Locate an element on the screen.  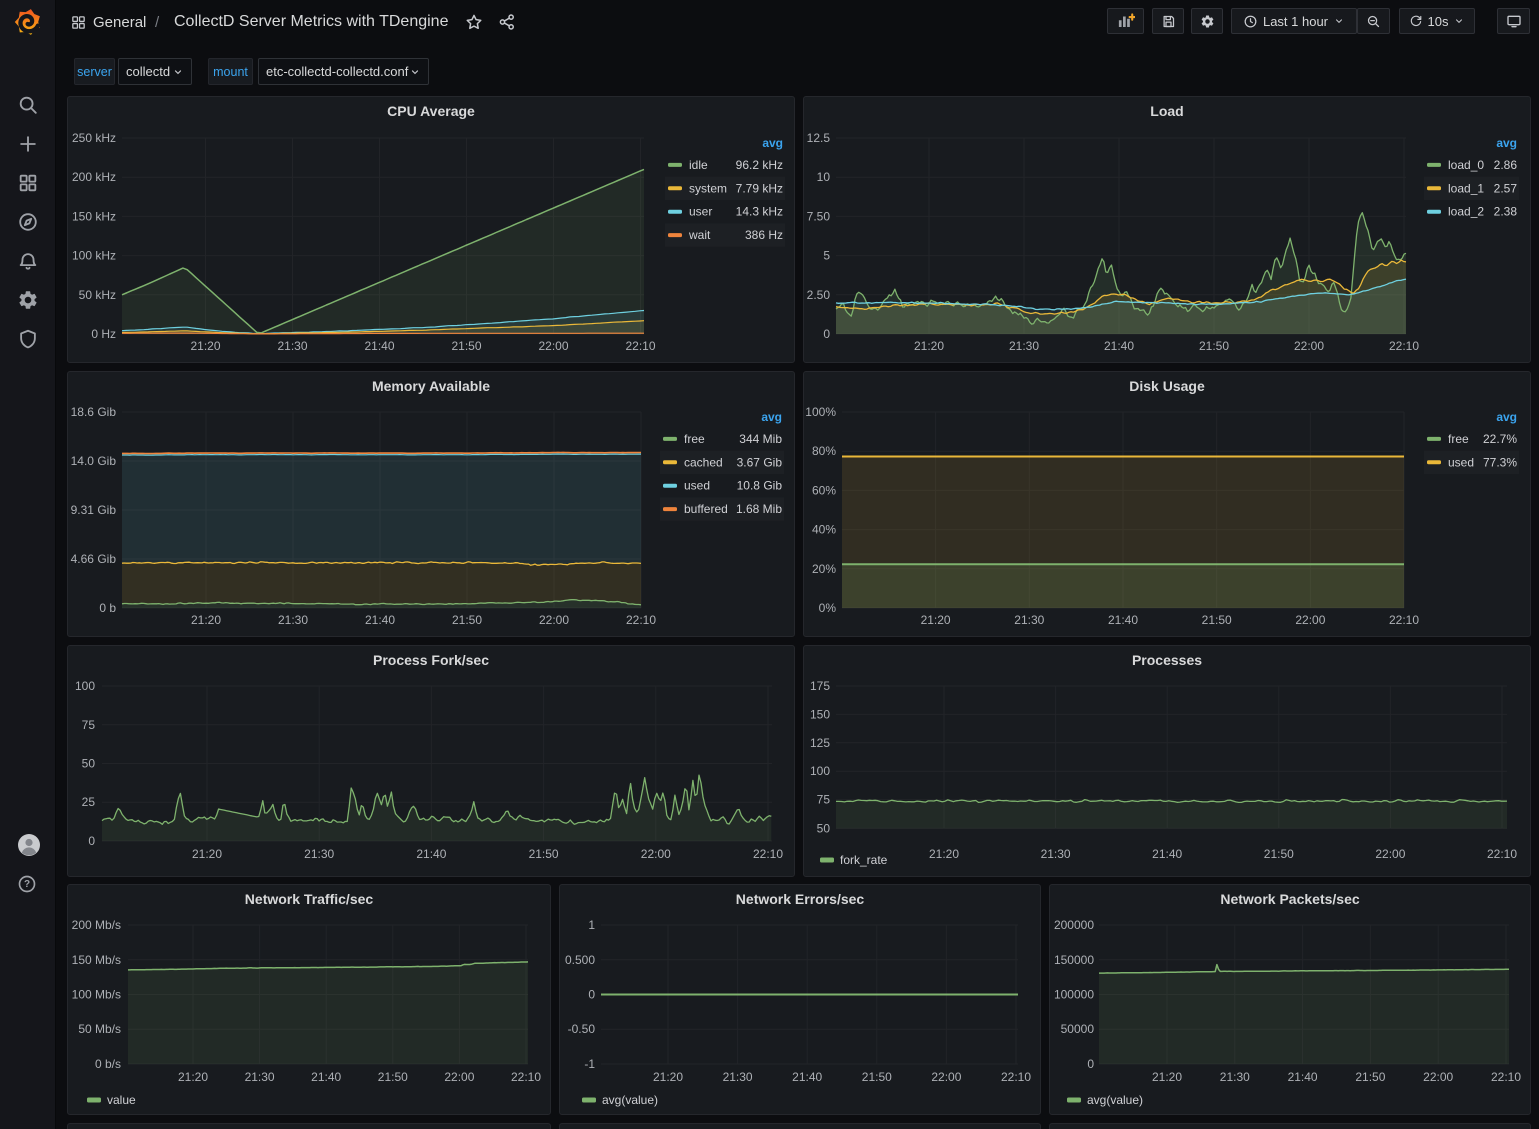
svg-text: 150 Mb/s is located at coordinates (96, 960).